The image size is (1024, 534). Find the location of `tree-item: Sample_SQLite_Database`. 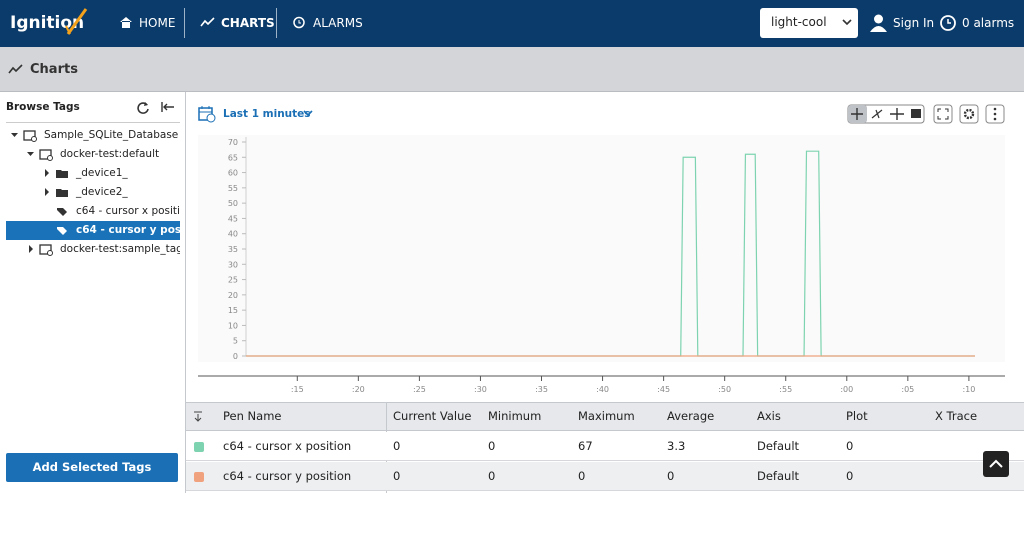

tree-item: Sample_SQLite_Database is located at coordinates (93, 135).